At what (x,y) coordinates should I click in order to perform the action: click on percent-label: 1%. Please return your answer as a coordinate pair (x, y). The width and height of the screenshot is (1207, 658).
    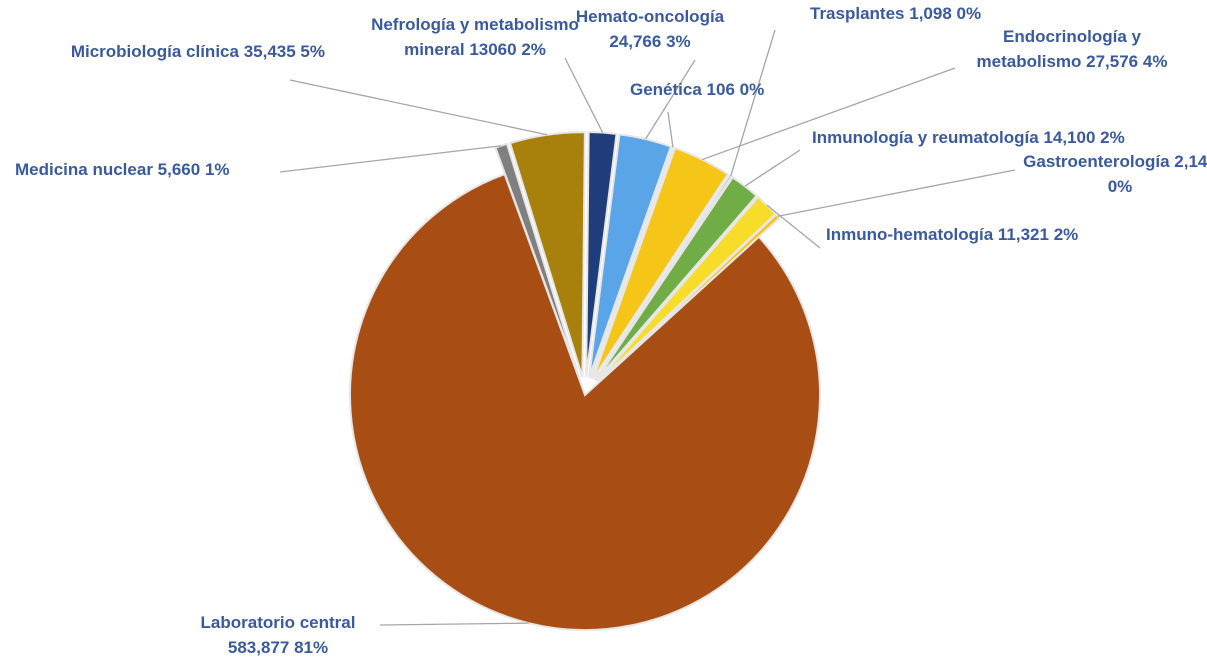
    Looking at the image, I should click on (217, 169).